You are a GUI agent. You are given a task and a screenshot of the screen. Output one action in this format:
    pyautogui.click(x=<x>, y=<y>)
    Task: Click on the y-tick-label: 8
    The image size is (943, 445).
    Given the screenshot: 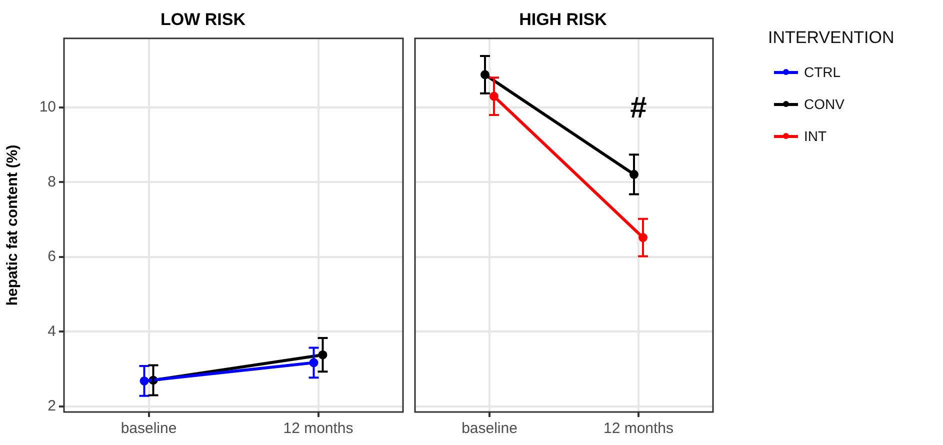 What is the action you would take?
    pyautogui.click(x=52, y=181)
    